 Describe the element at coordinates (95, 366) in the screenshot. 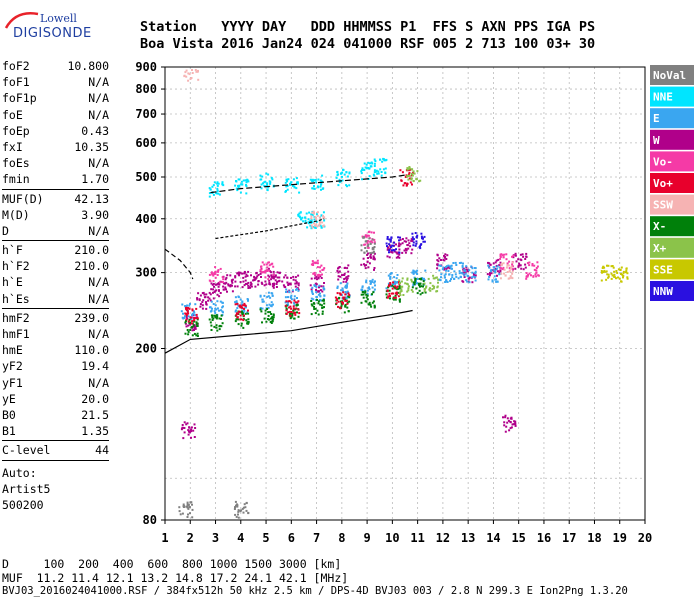

I see `param-value: 19.4` at that location.